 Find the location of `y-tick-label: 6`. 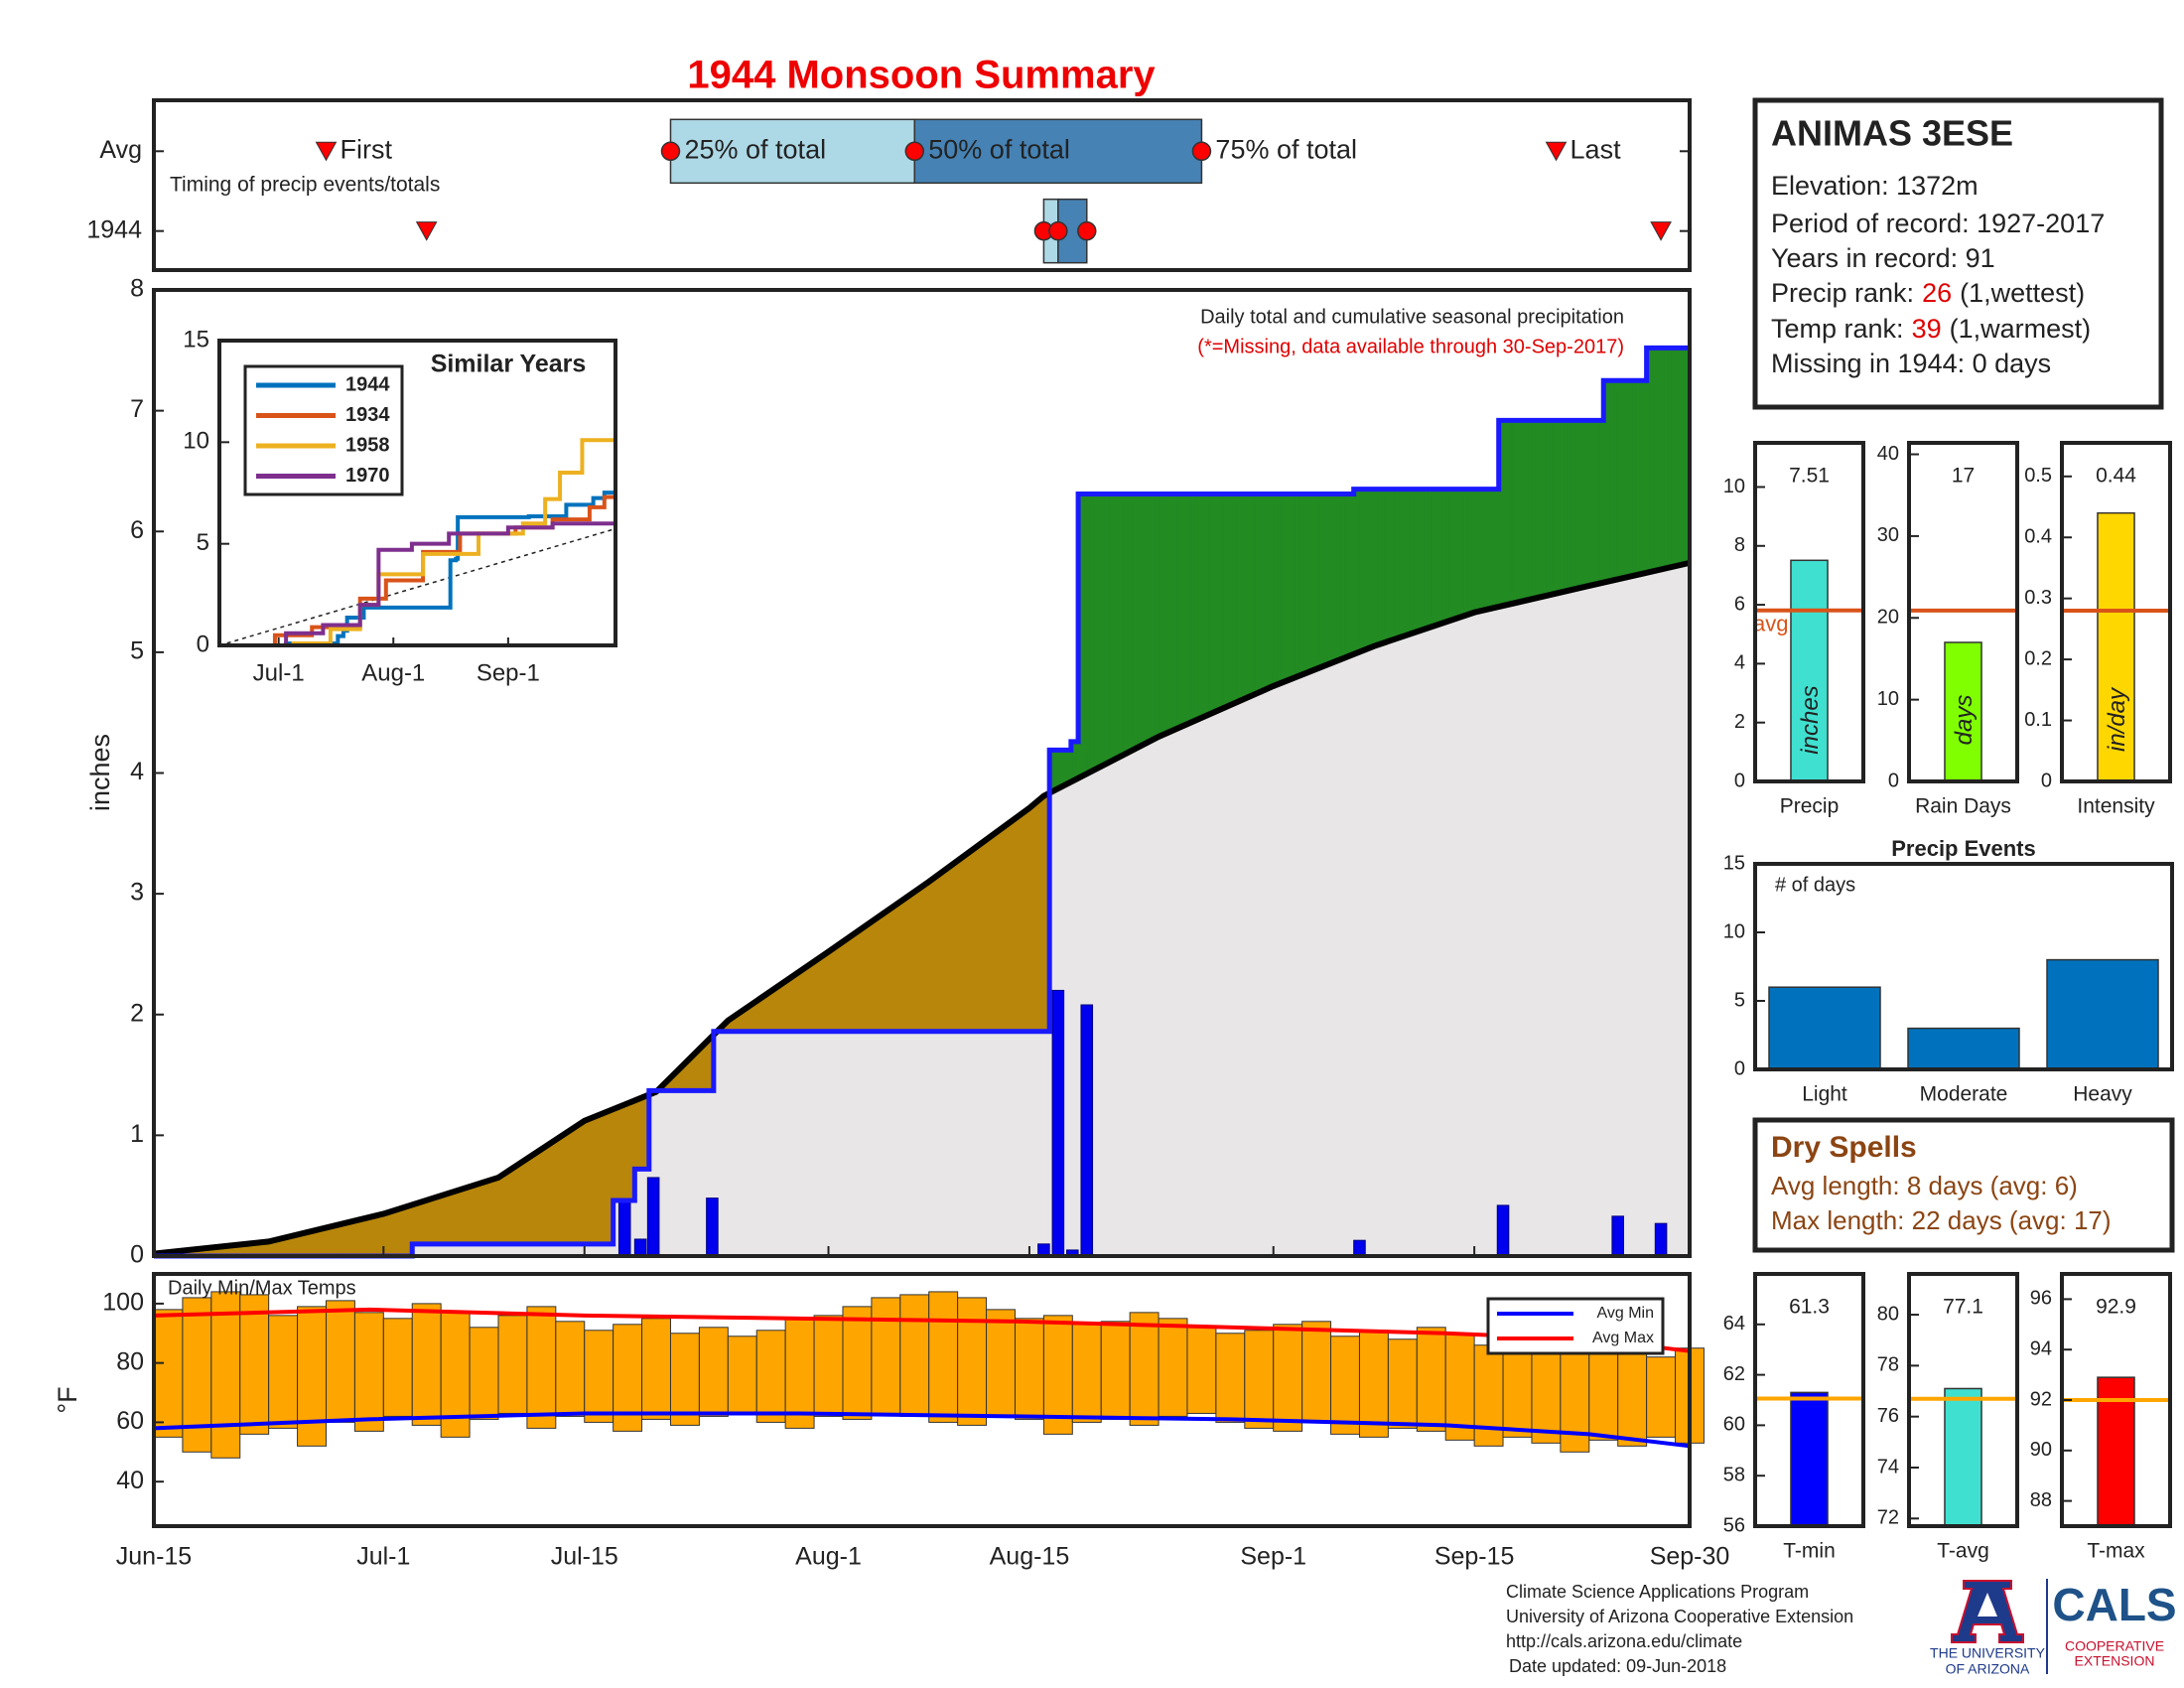

y-tick-label: 6 is located at coordinates (1739, 604).